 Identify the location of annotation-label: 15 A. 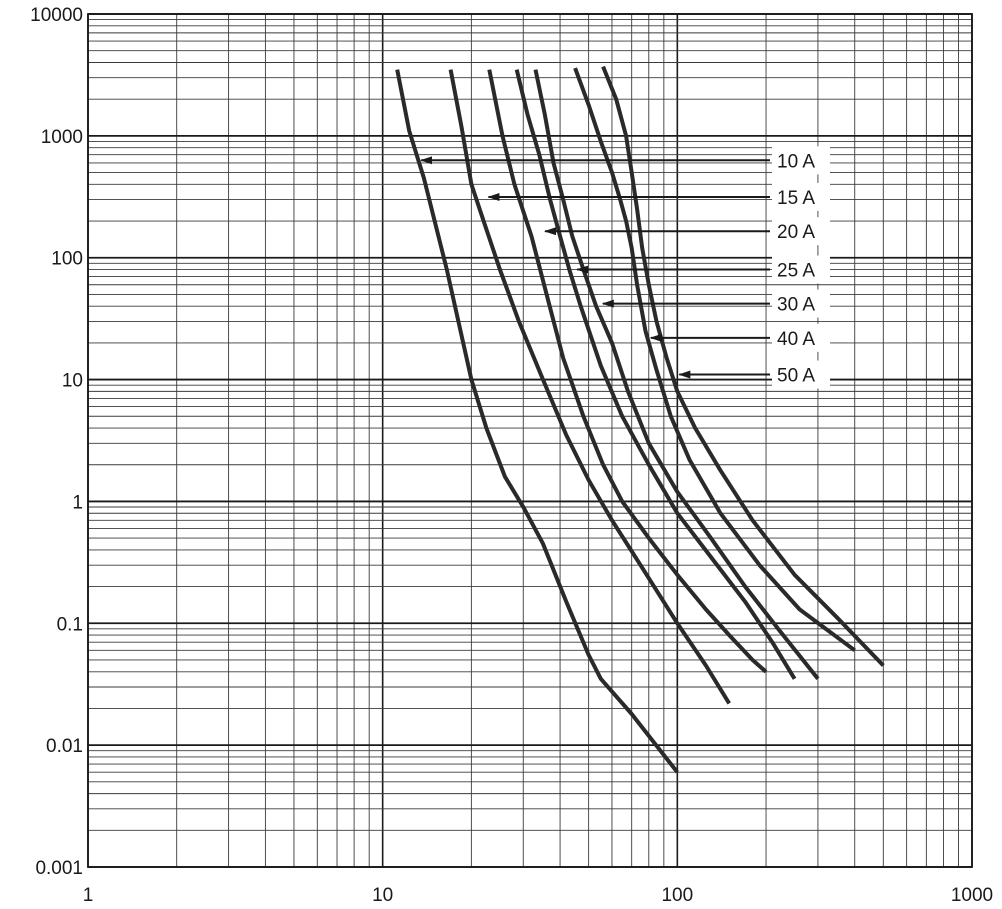
(796, 198).